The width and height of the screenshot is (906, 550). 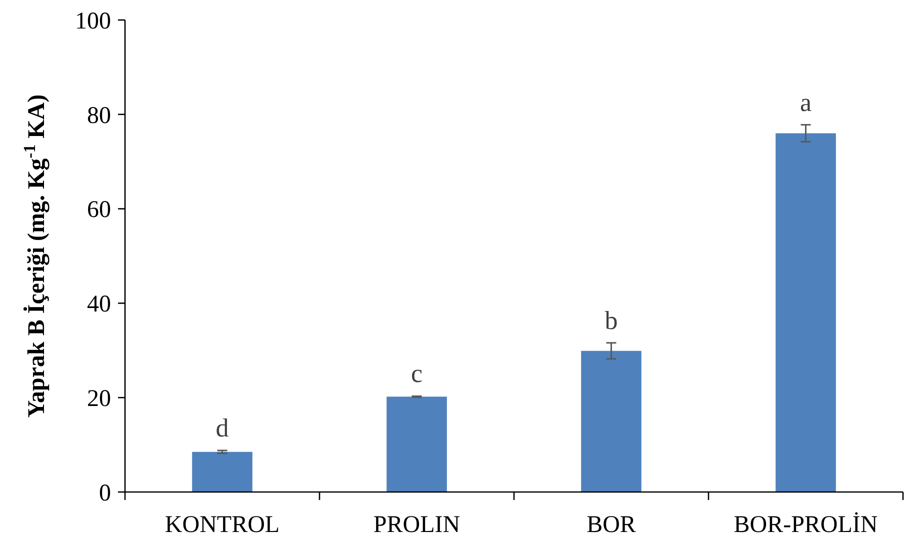 What do you see at coordinates (222, 427) in the screenshot?
I see `annotation: d` at bounding box center [222, 427].